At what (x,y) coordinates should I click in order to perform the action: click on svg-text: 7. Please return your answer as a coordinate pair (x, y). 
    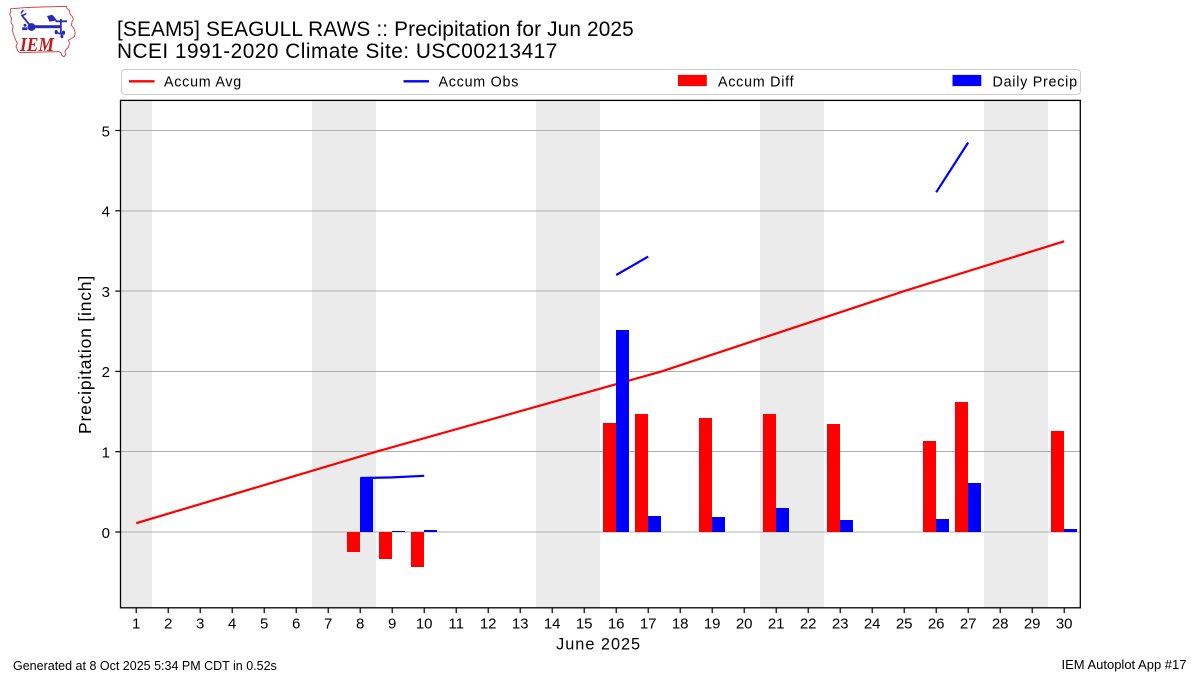
    Looking at the image, I should click on (328, 623).